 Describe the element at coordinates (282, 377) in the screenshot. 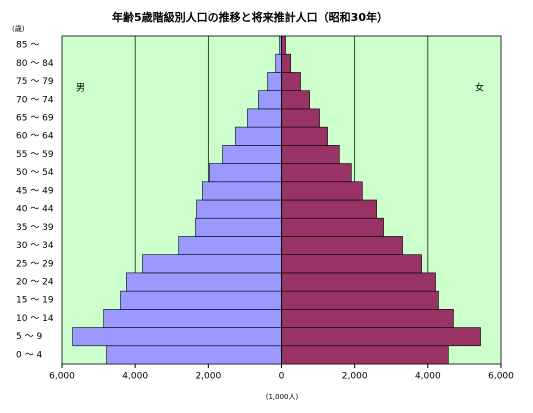

I see `x-tick-label: 0` at that location.